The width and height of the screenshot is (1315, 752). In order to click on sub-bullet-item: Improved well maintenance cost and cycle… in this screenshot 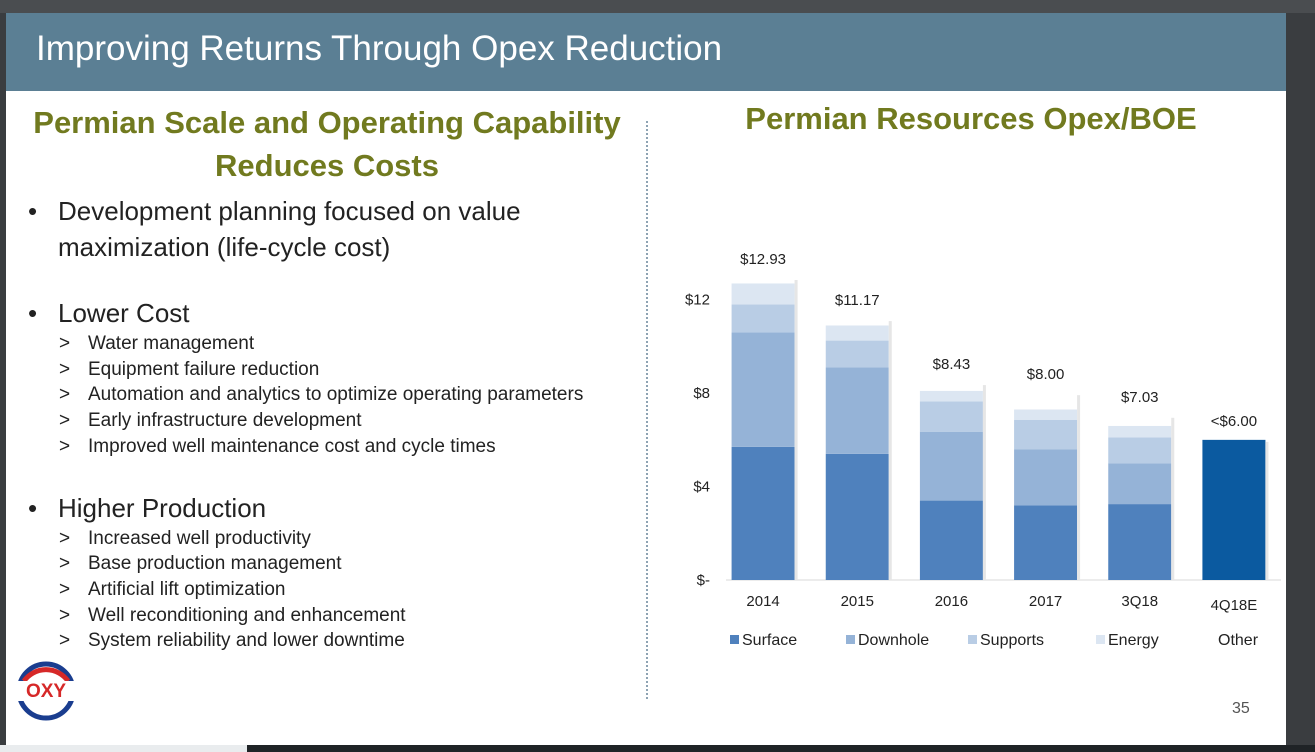, I will do `click(338, 447)`.